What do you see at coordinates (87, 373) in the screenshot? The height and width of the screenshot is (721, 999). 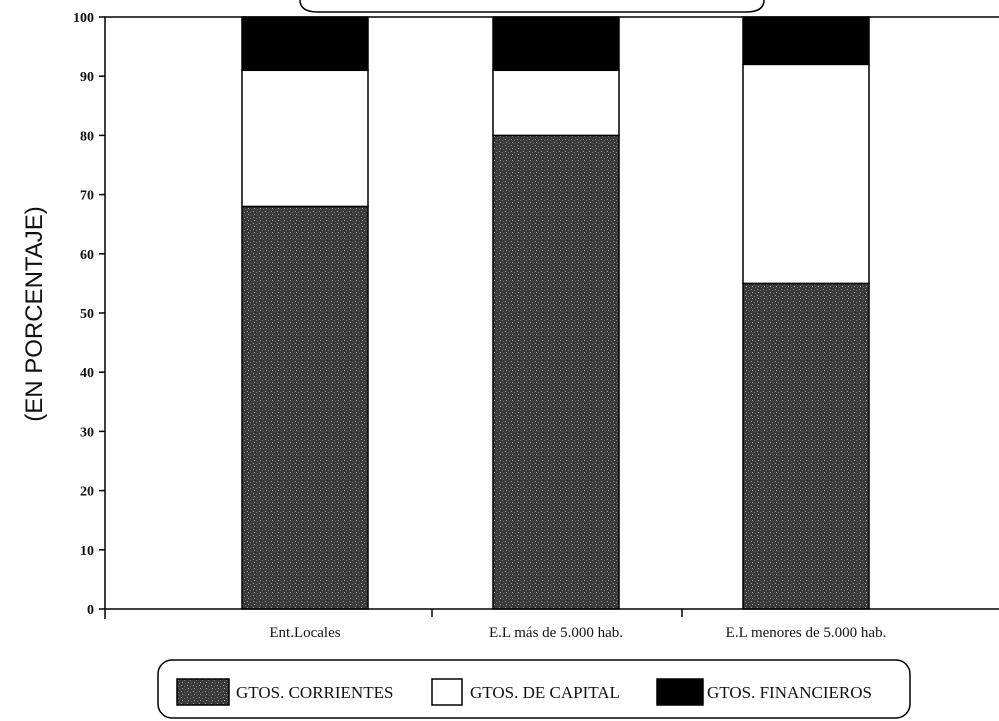 I see `y-tick-label: 40` at bounding box center [87, 373].